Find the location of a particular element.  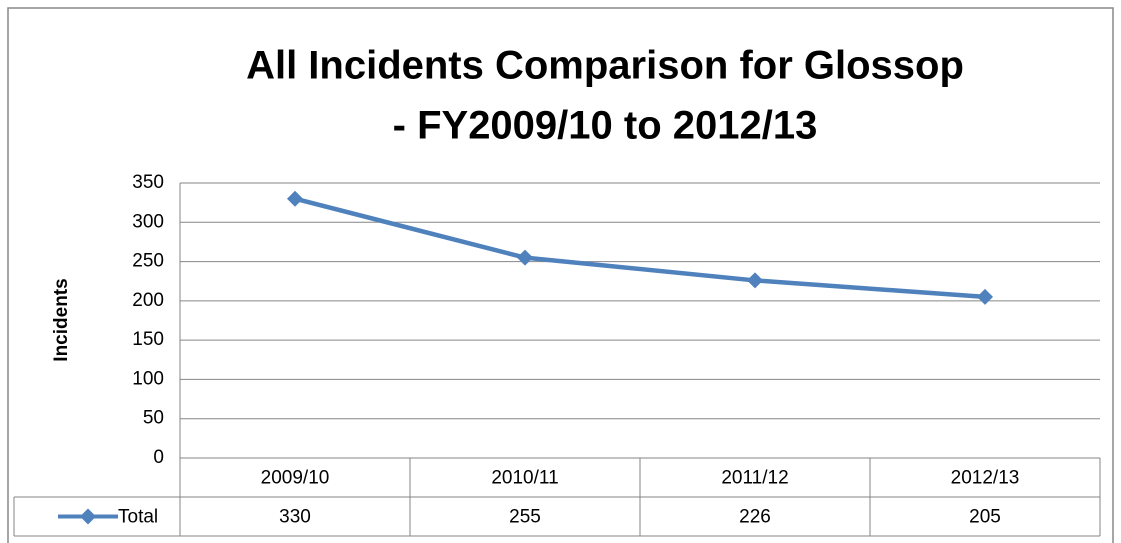

x-tick-label: 2012/13 is located at coordinates (985, 478).